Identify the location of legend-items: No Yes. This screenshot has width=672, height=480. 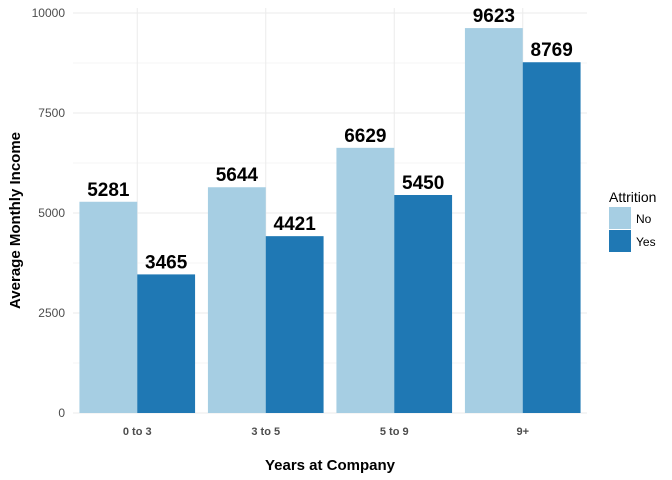
(632, 229).